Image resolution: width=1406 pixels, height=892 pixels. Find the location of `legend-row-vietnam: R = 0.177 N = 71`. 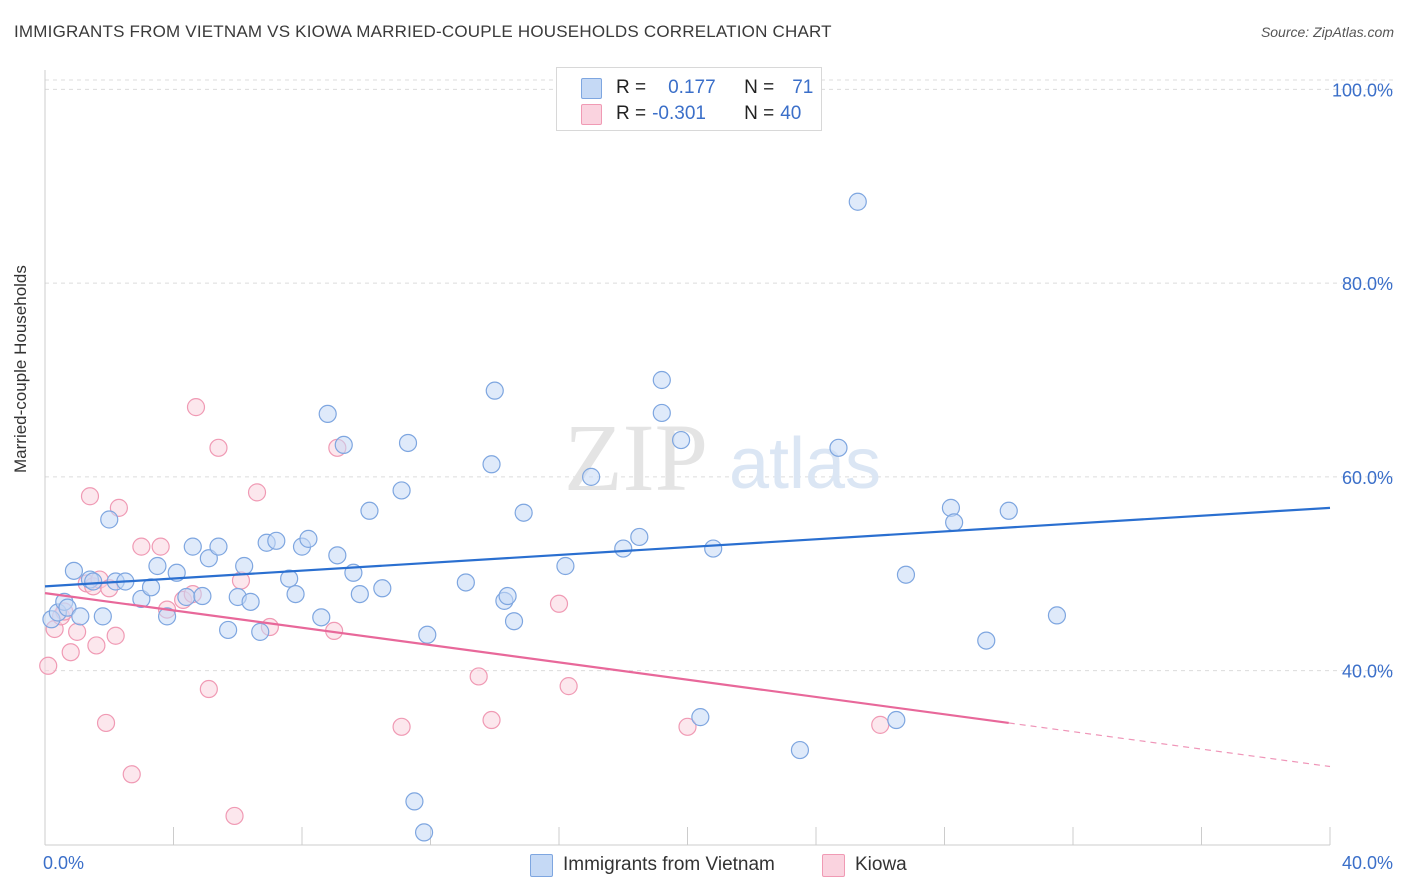

legend-row-vietnam: R = 0.177 N = 71 is located at coordinates (697, 88).